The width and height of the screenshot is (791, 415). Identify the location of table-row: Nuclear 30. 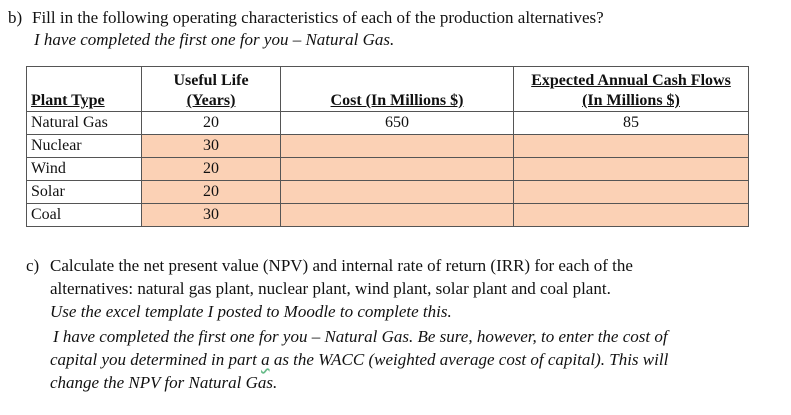
(387, 146).